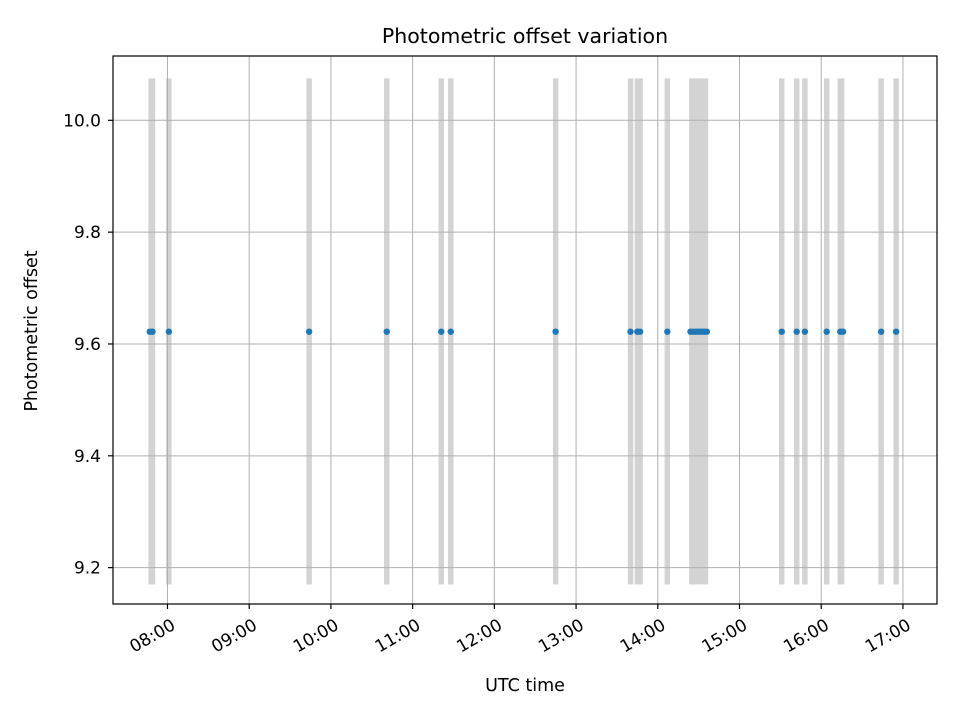 This screenshot has width=960, height=720. What do you see at coordinates (525, 686) in the screenshot?
I see `x-axis-label: UTC time` at bounding box center [525, 686].